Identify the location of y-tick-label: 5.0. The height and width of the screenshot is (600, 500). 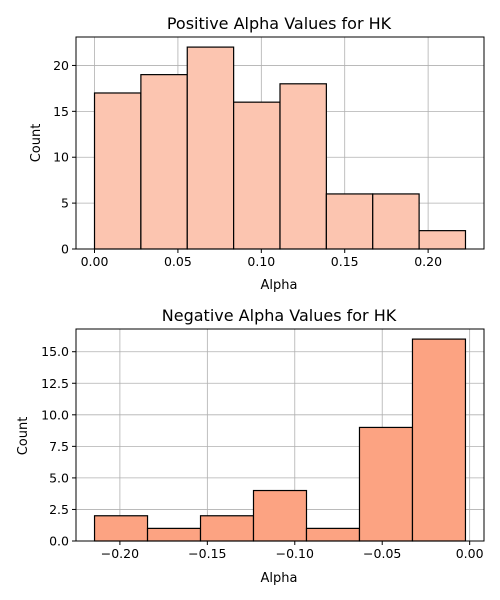
(59, 477).